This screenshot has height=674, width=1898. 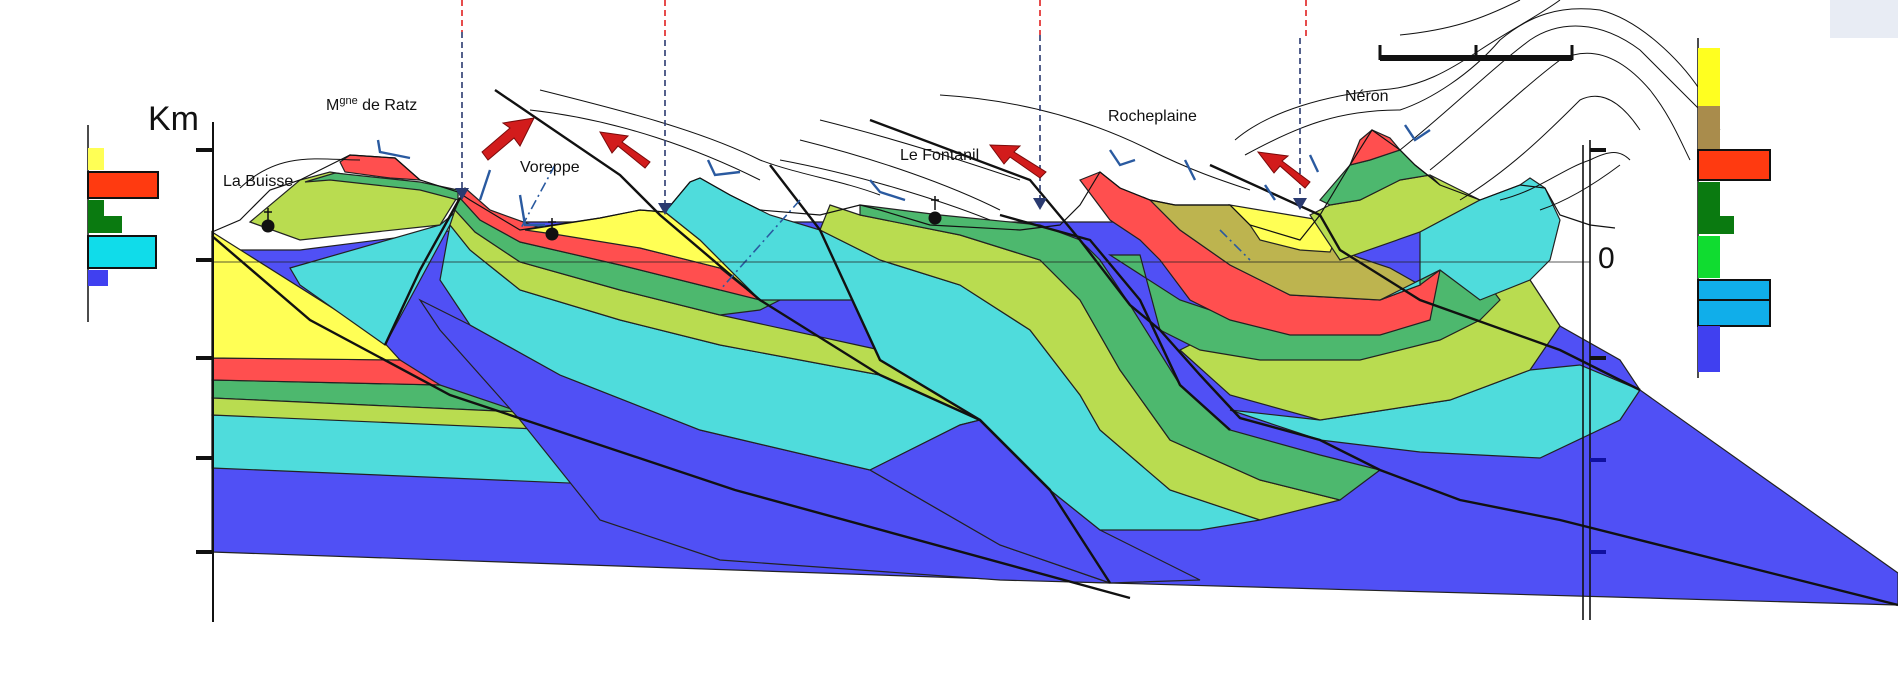 What do you see at coordinates (96, 159) in the screenshot?
I see `left-col-yellow` at bounding box center [96, 159].